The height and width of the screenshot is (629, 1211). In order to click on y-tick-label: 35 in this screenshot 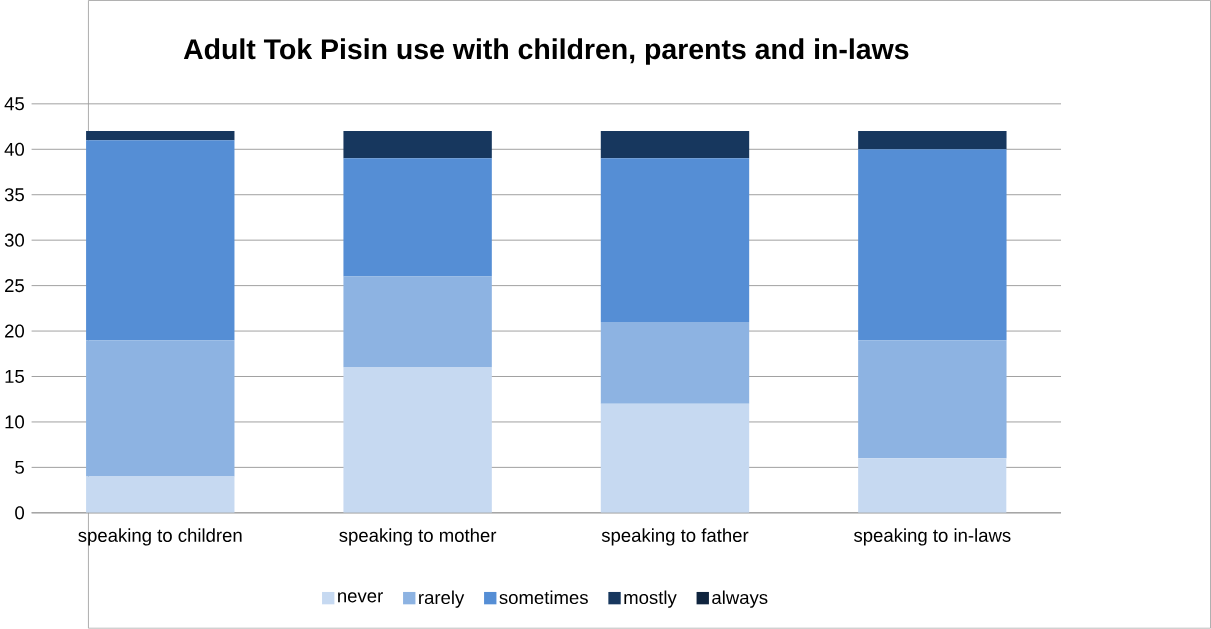, I will do `click(14, 195)`.